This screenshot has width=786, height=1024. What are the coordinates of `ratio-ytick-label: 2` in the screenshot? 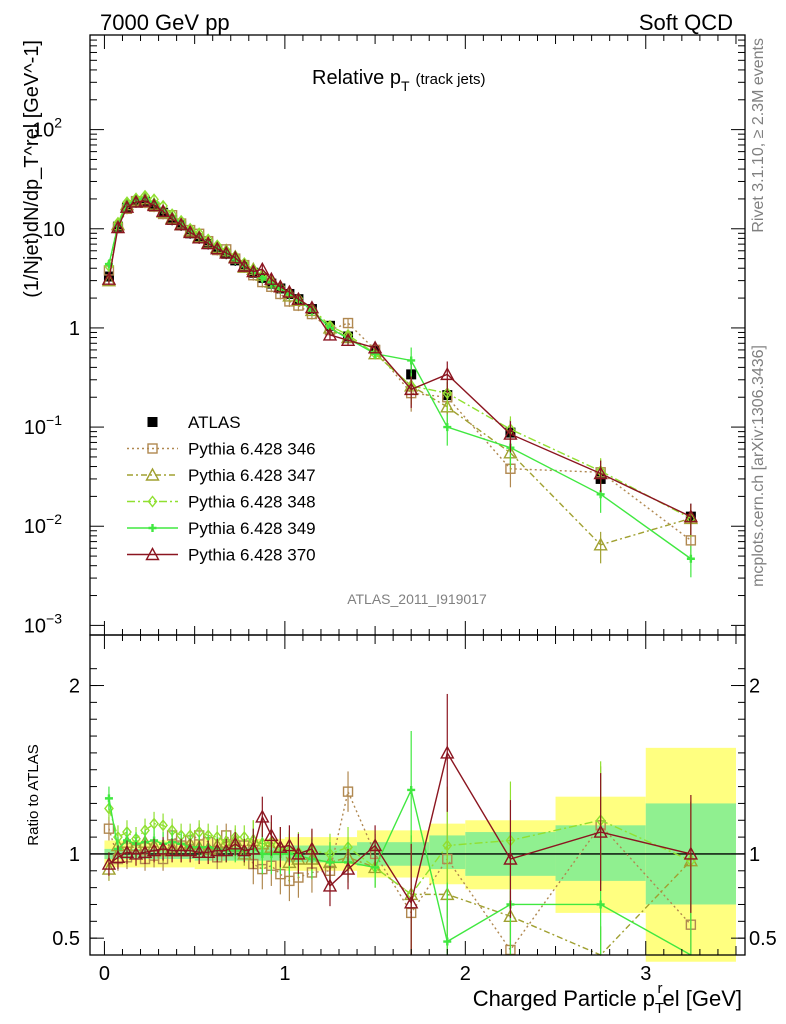 It's located at (74, 687).